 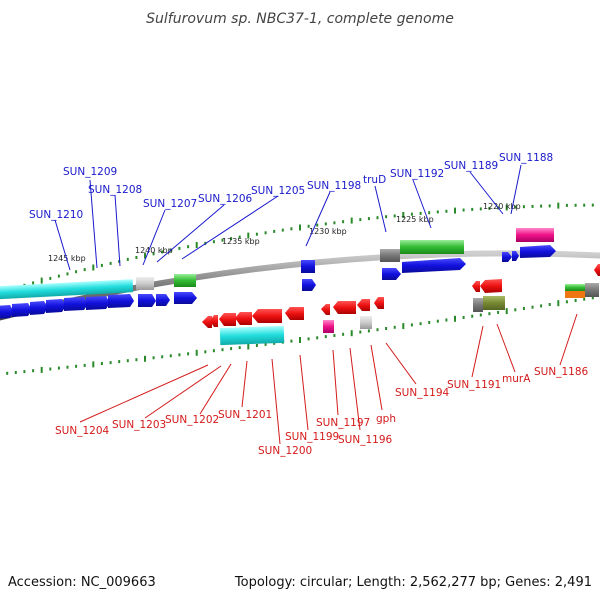 What do you see at coordinates (390, 255) in the screenshot?
I see `gene-truD-outer` at bounding box center [390, 255].